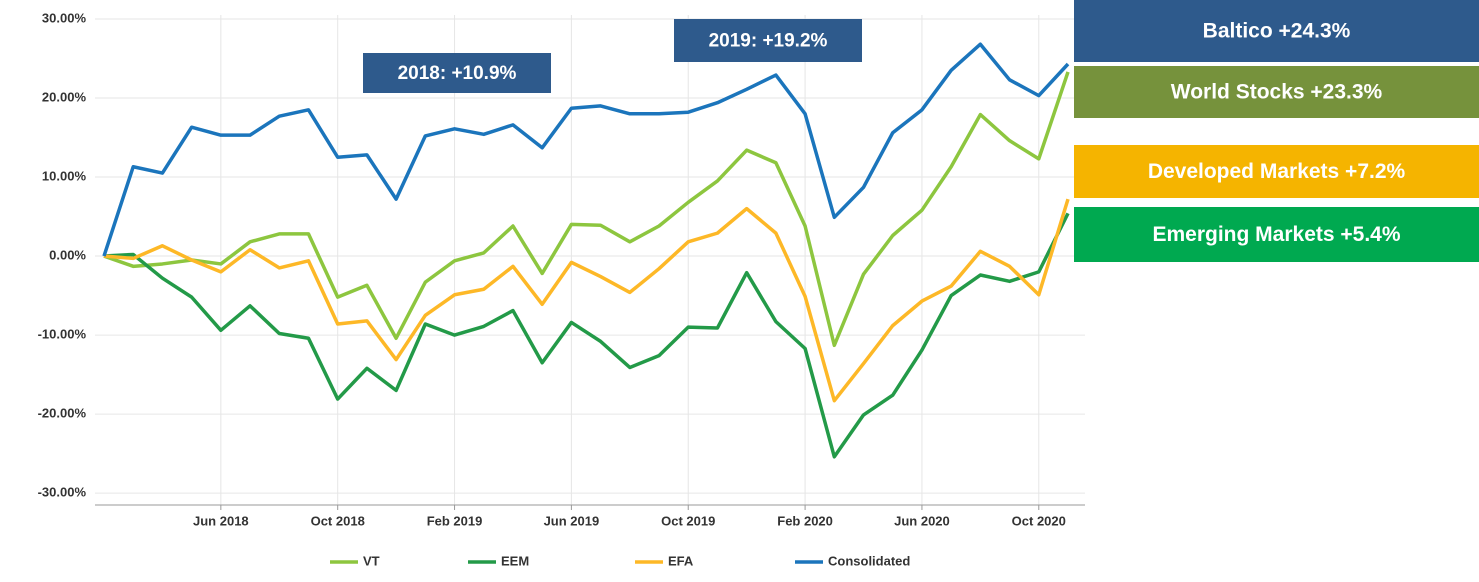 The width and height of the screenshot is (1479, 582). Describe the element at coordinates (371, 560) in the screenshot. I see `legend-label: VT` at that location.